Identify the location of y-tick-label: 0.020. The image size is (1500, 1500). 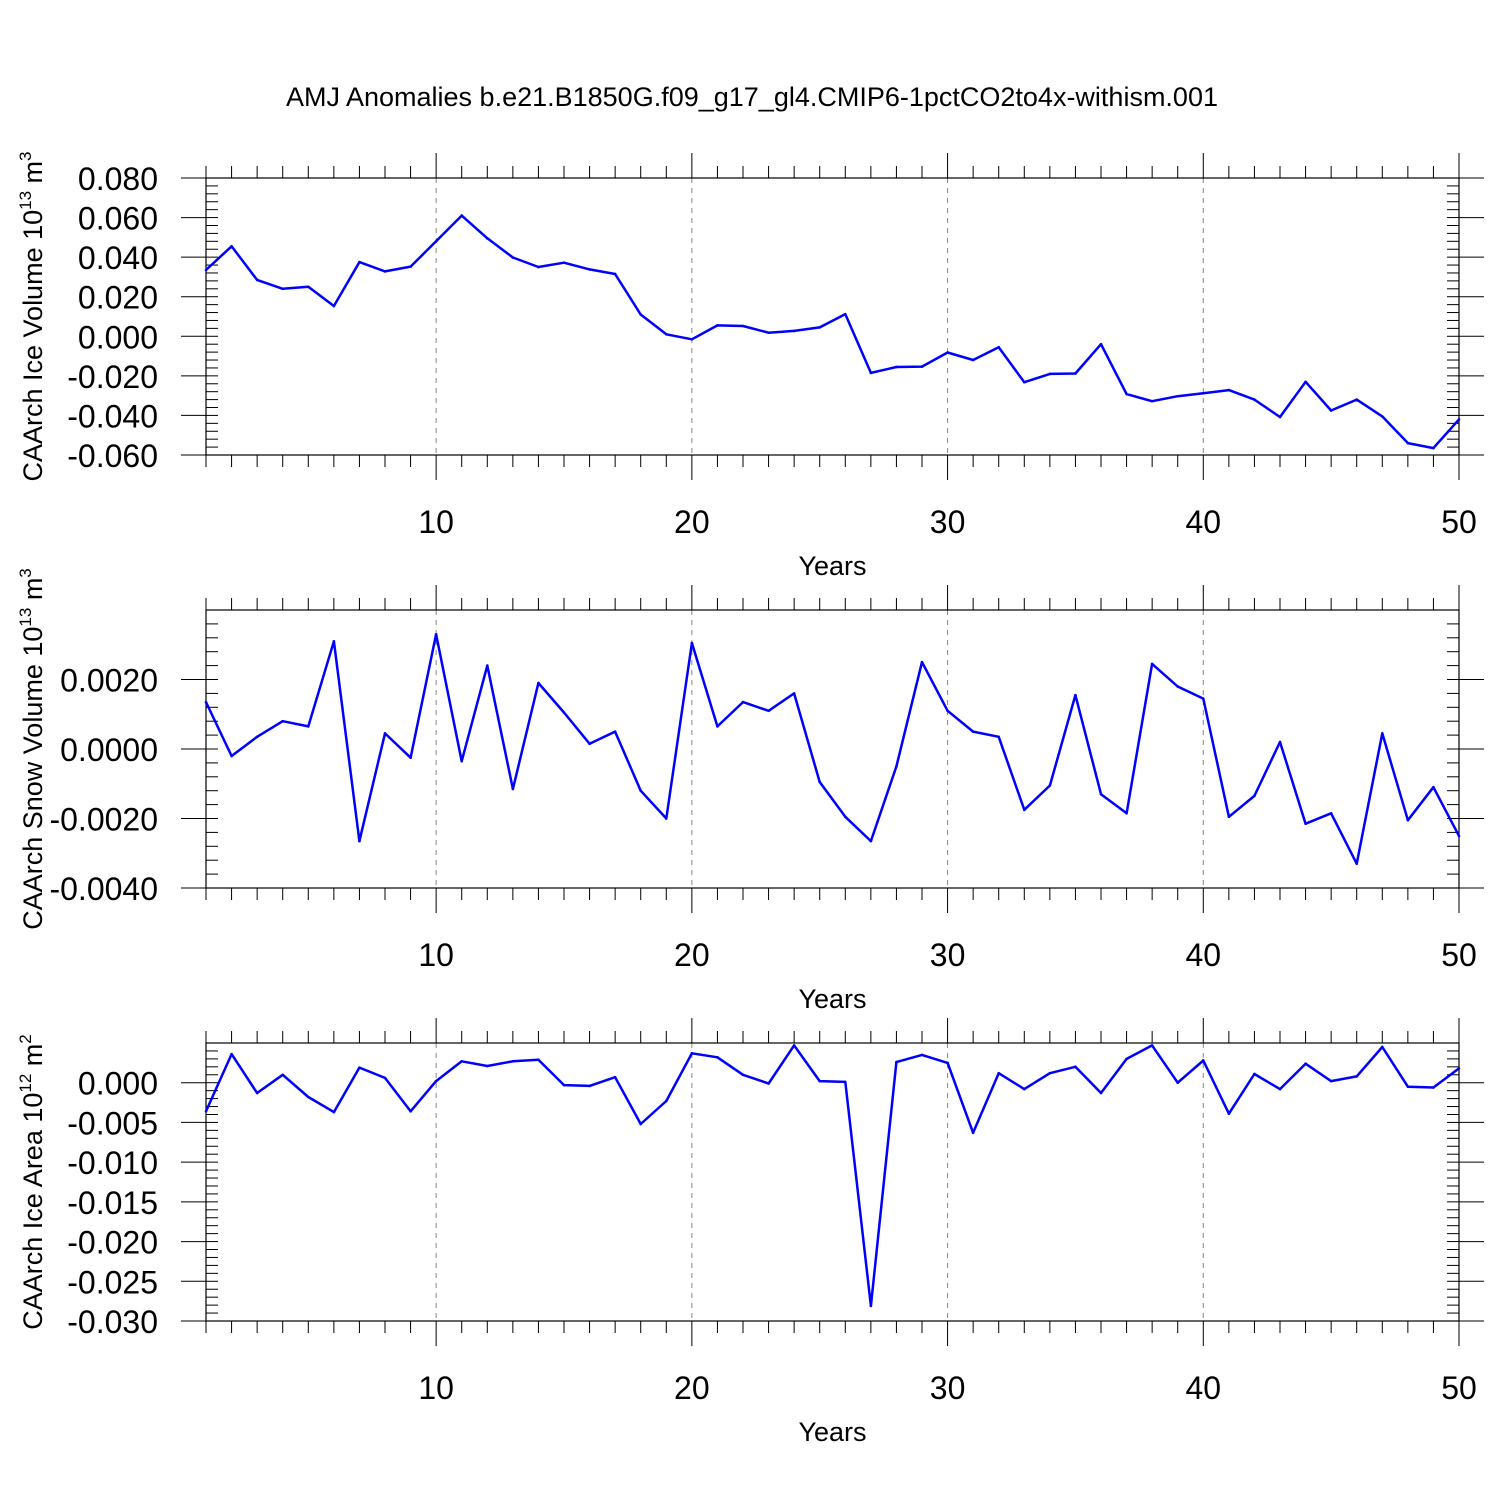
(118, 298).